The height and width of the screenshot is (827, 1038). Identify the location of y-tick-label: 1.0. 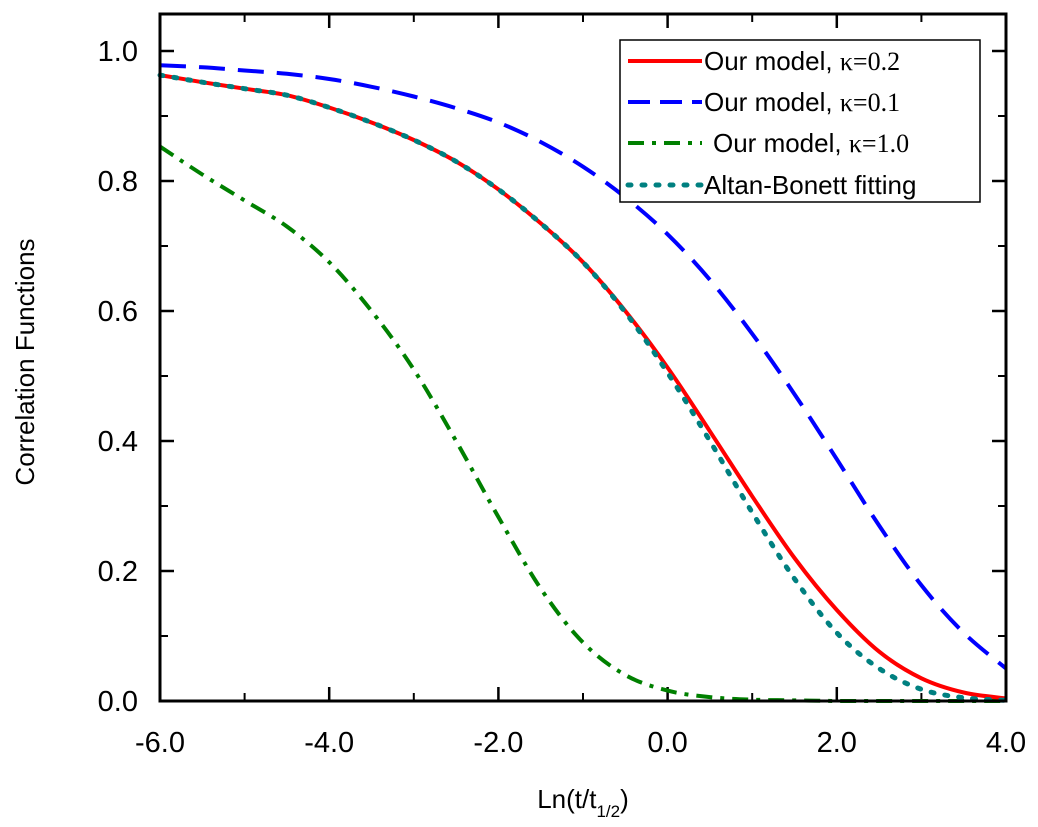
(118, 52).